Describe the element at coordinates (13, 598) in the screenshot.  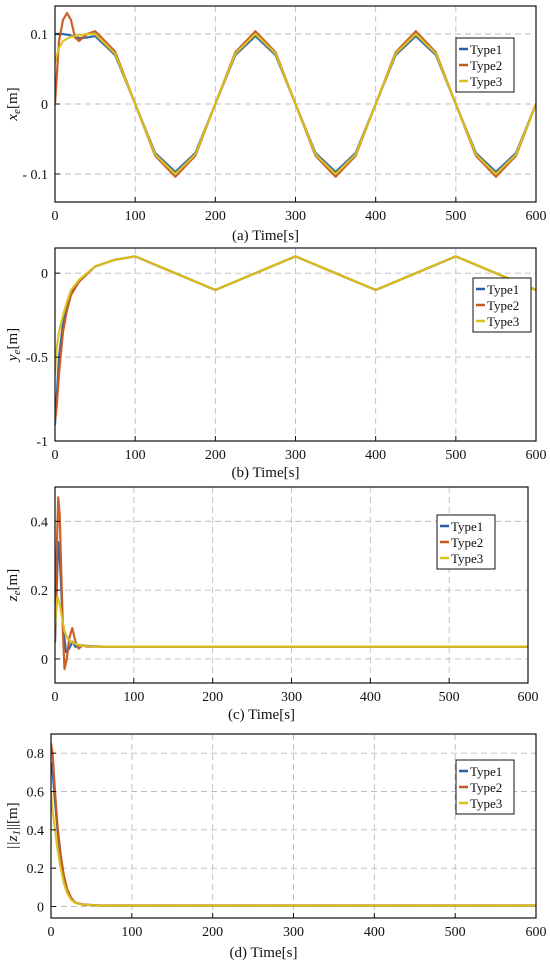
I see `y-axis-label-main: z` at that location.